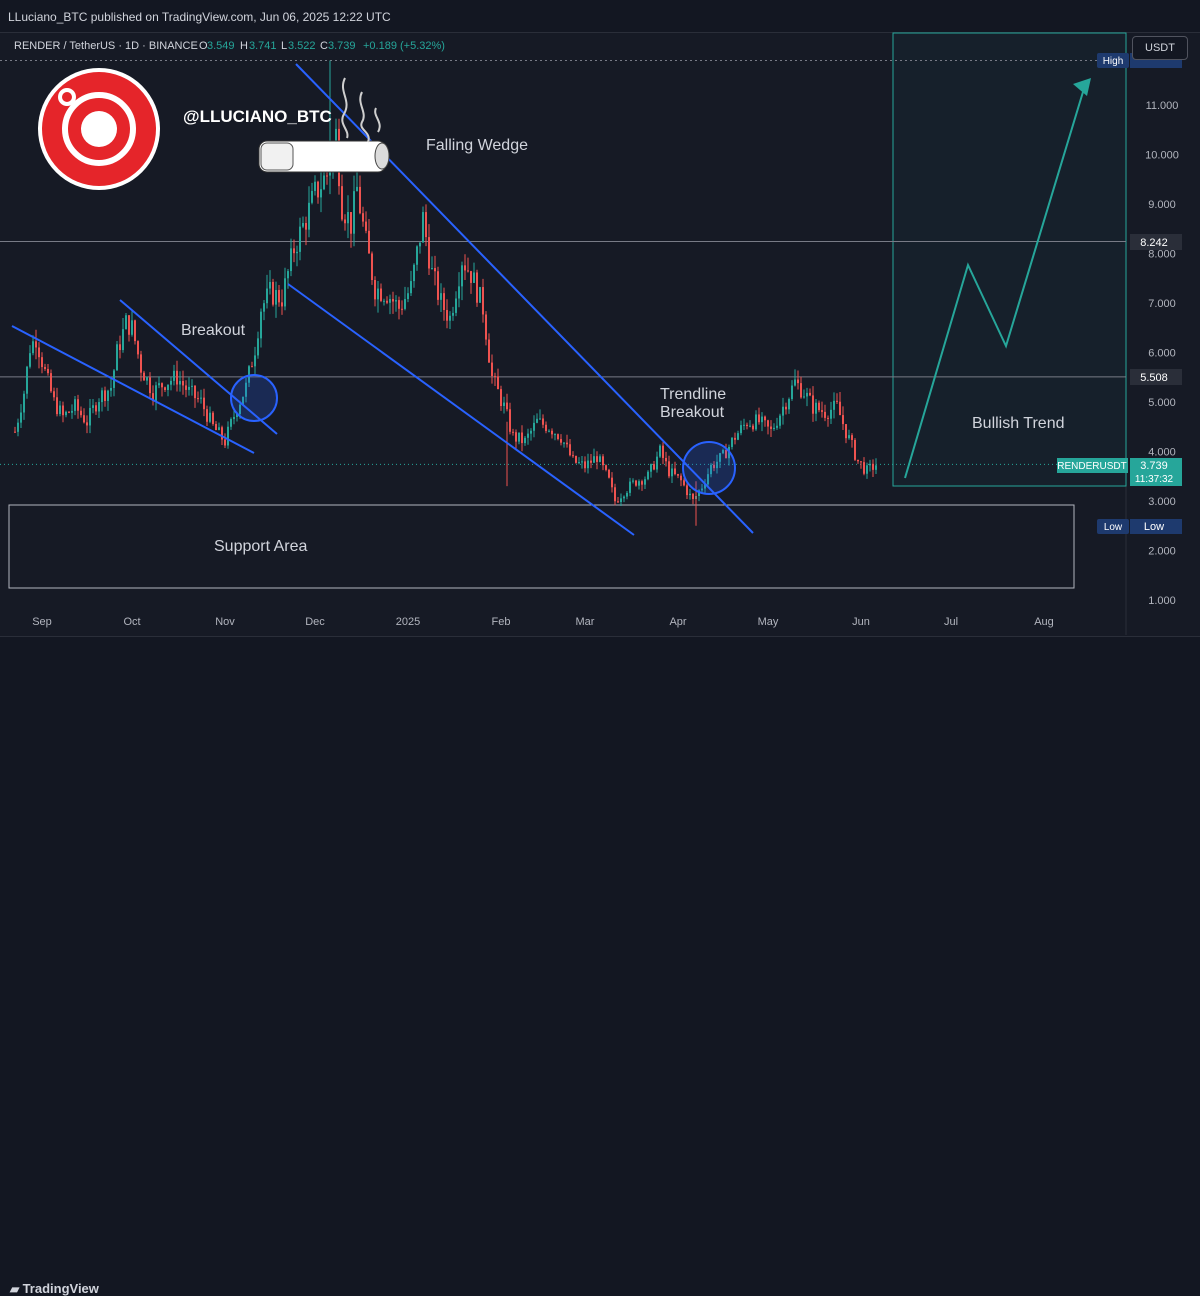 The width and height of the screenshot is (1200, 1296). What do you see at coordinates (404, 46) in the screenshot?
I see `change-value: +0.189 (+5.32%)` at bounding box center [404, 46].